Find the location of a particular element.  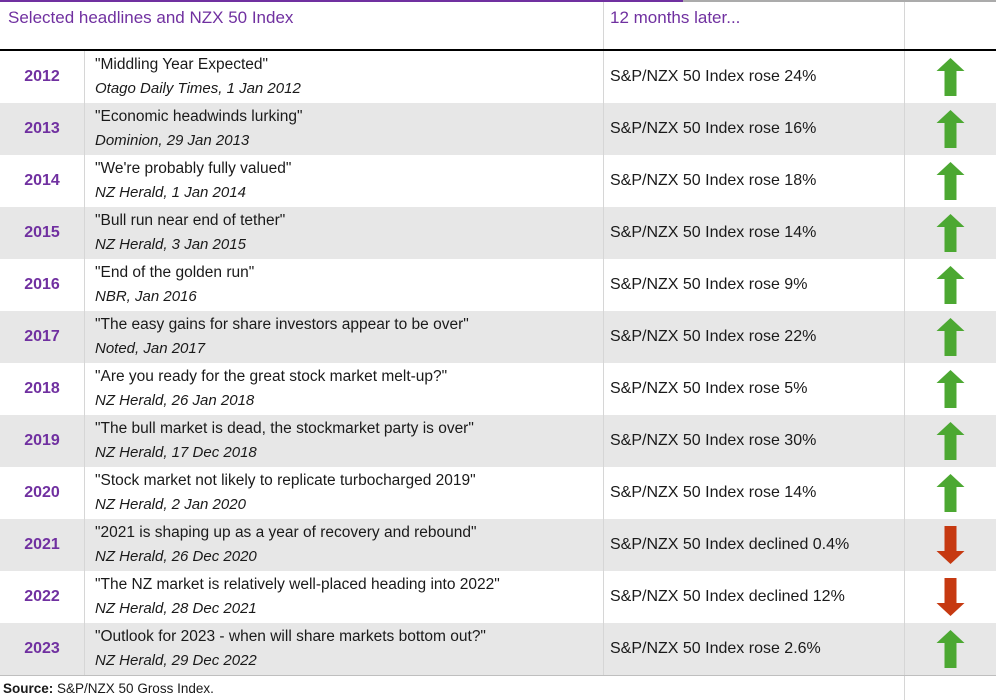

headline-source: NZ Herald, 29 Dec 2022 is located at coordinates (176, 660).